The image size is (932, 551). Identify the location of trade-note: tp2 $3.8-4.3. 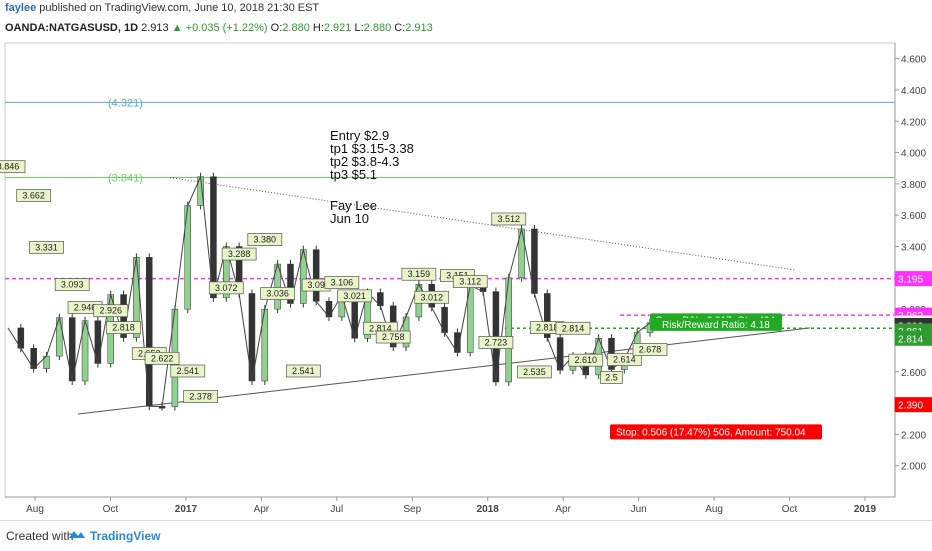
(364, 161).